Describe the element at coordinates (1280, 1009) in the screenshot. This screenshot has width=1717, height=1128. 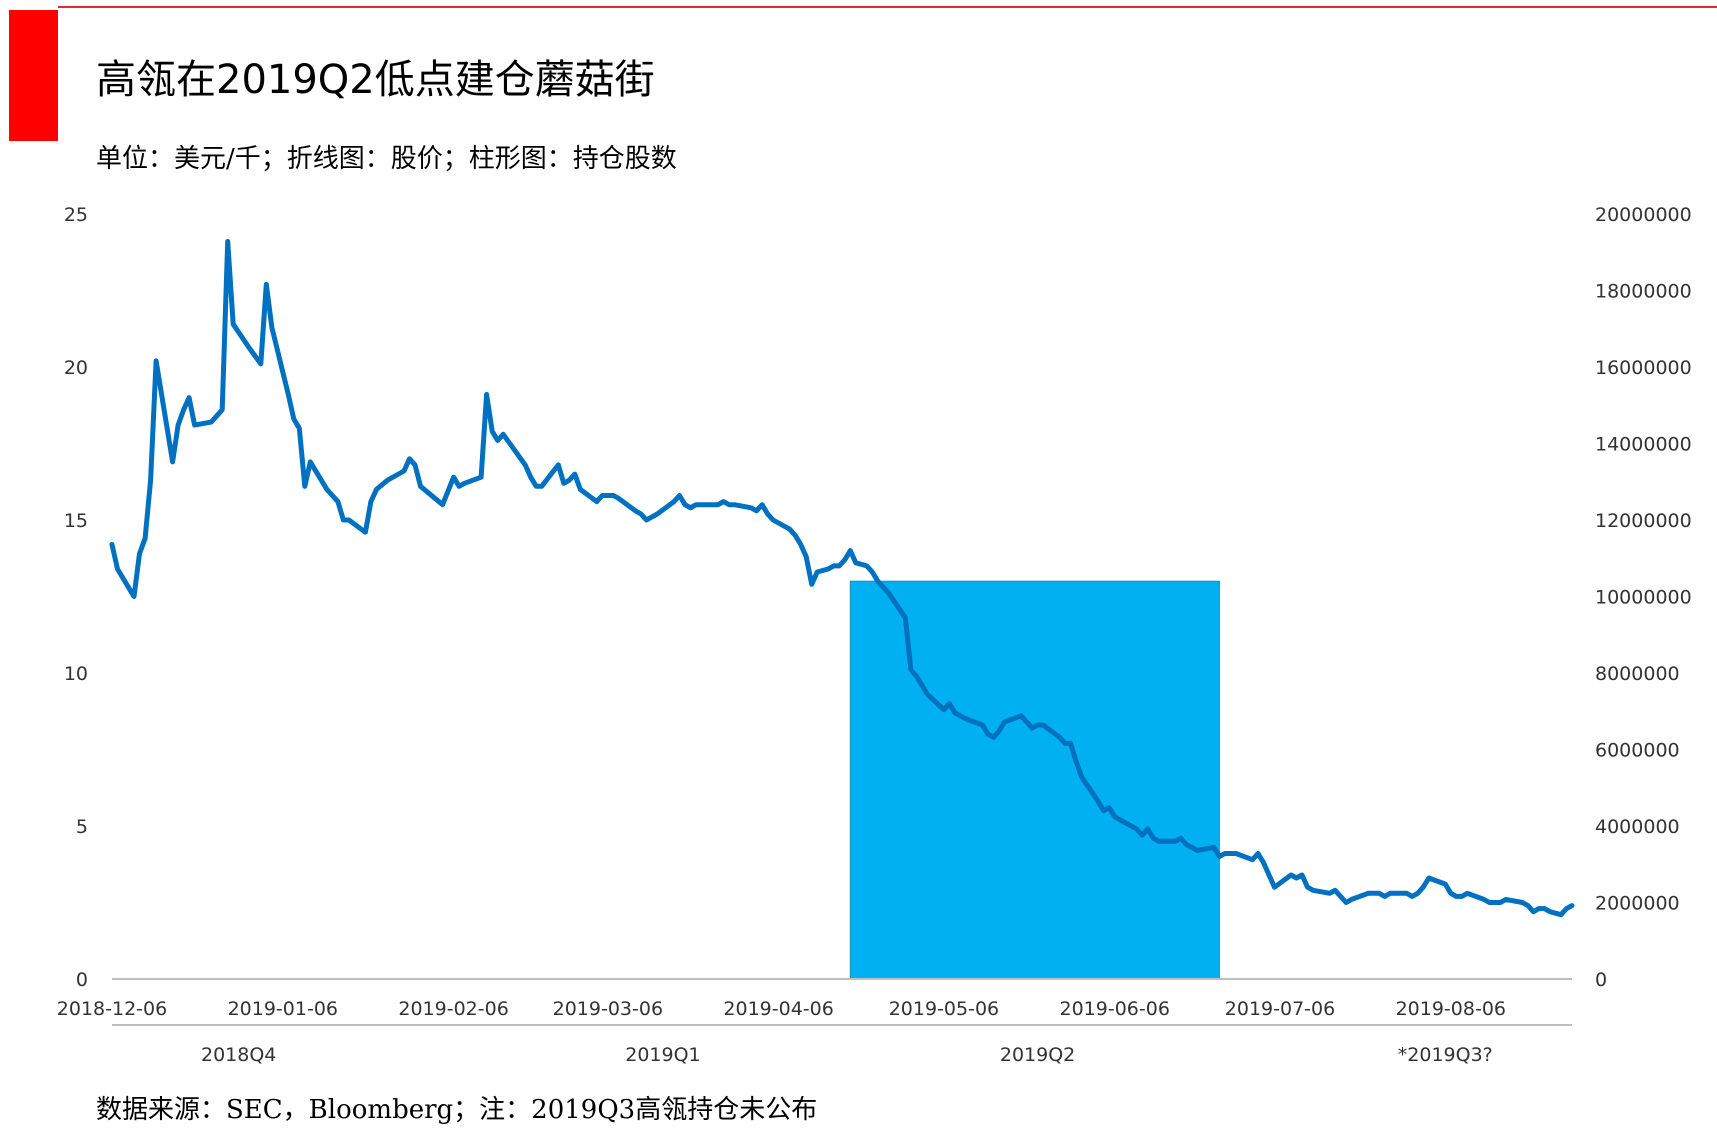
I see `x-axis-tick-label: 2019-07-06` at that location.